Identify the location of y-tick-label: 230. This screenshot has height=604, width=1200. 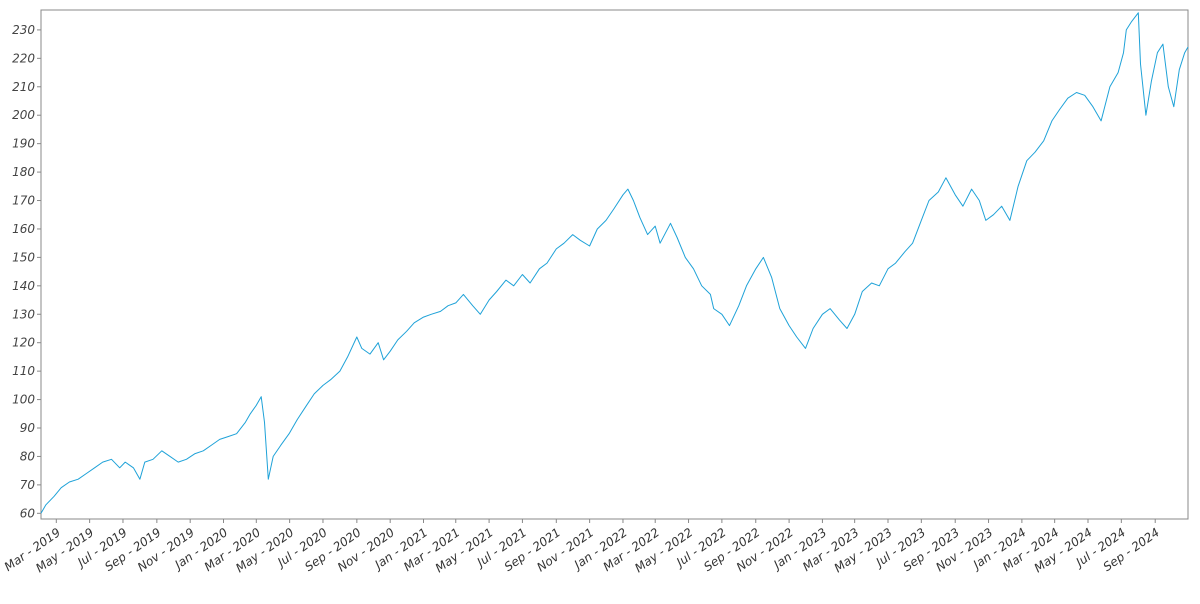
(23, 30).